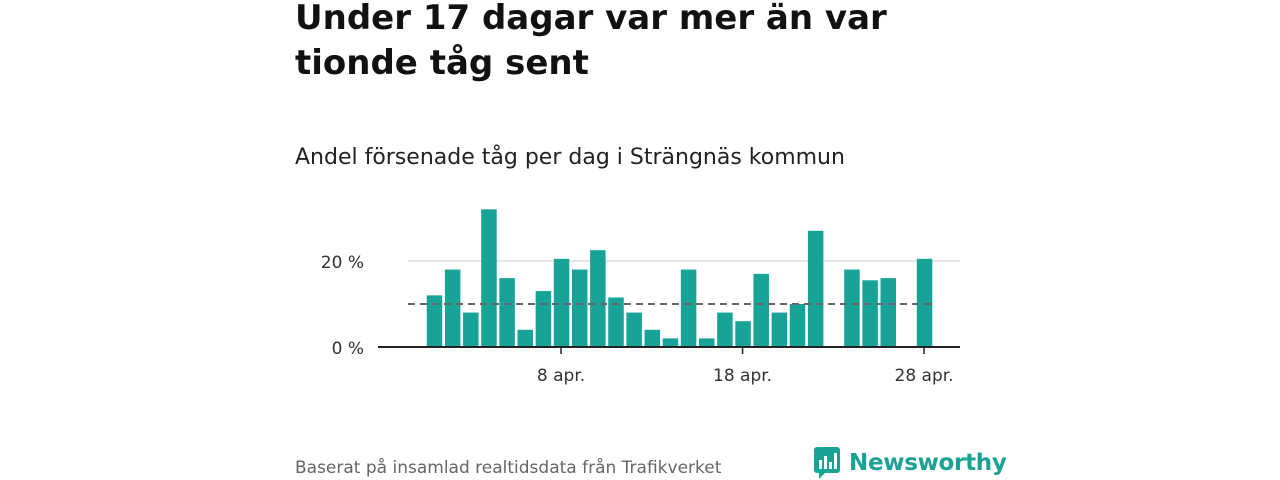  Describe the element at coordinates (827, 463) in the screenshot. I see `newsworthy-logo-icon` at that location.